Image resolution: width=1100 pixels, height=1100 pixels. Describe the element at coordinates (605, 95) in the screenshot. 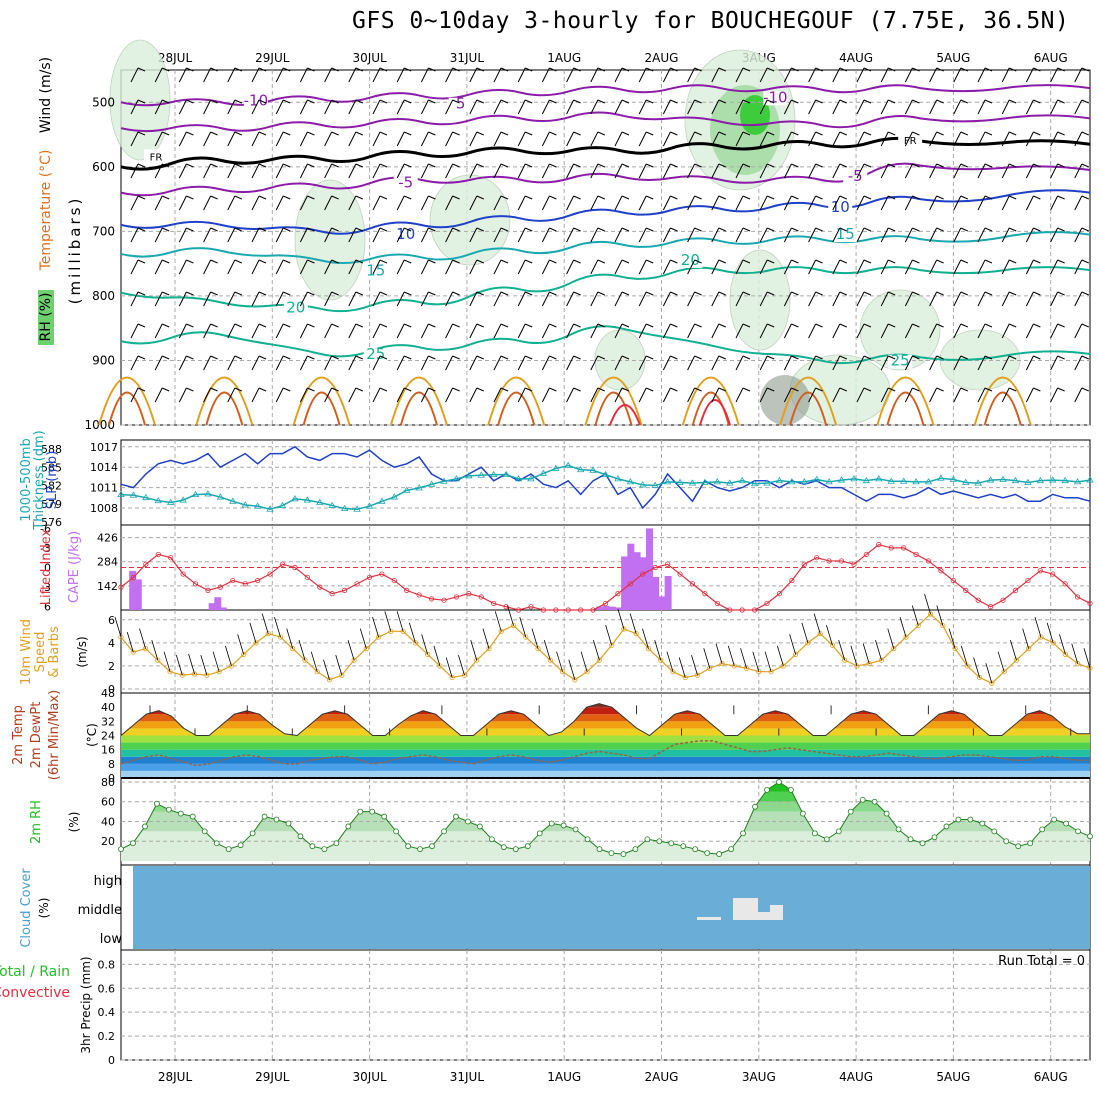

I see `contour--10C` at that location.